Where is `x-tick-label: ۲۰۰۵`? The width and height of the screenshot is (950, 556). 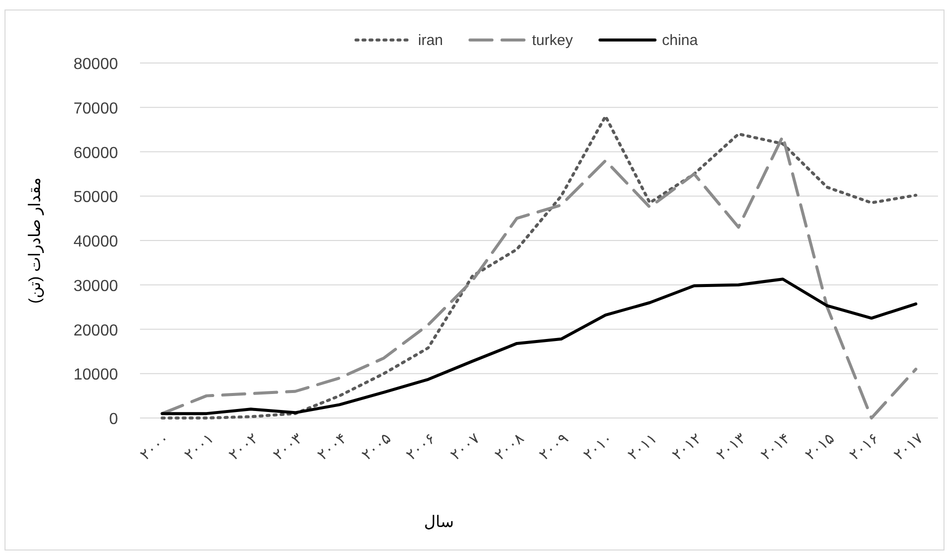
x-tick-label: ۲۰۰۵ is located at coordinates (376, 447).